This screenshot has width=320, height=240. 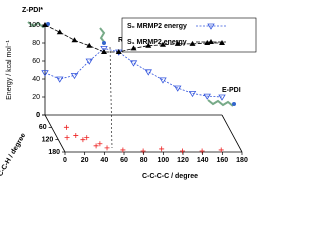 I want to click on x-tick-label: 160, so click(x=222, y=160).